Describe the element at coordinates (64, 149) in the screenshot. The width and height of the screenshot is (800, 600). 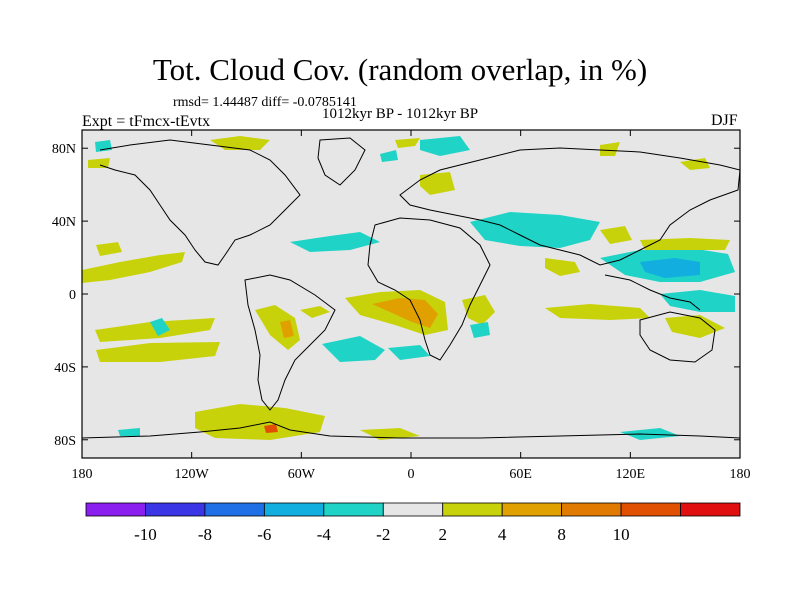
I see `y-tick-label: 80N` at that location.